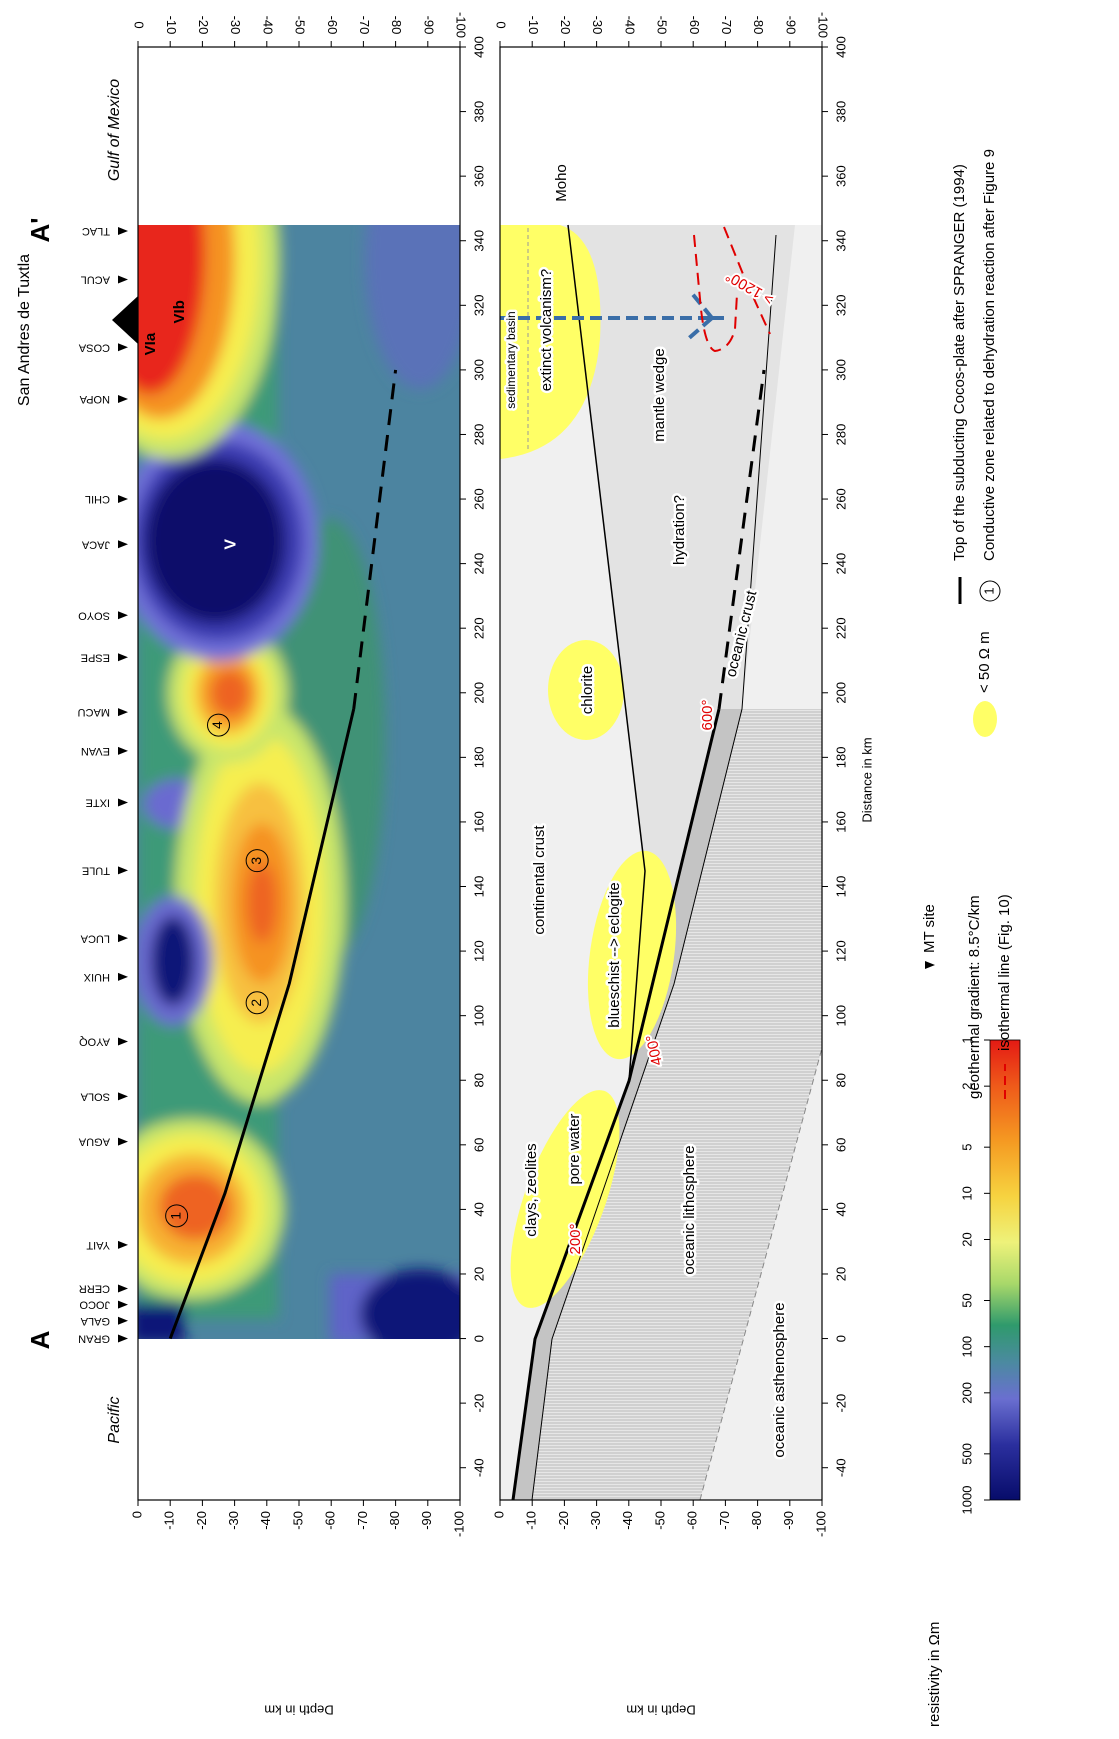 This screenshot has height=1739, width=1119. What do you see at coordinates (966, 1500) in the screenshot?
I see `colorbar-tick-label: 1000` at bounding box center [966, 1500].